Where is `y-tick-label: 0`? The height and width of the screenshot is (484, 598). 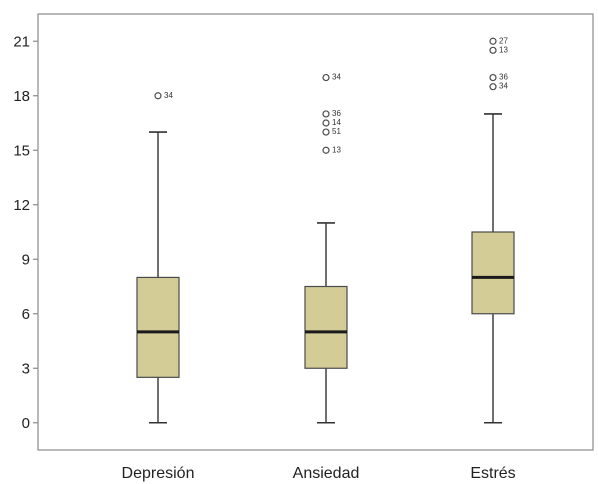
y-tick-label: 0 is located at coordinates (26, 423).